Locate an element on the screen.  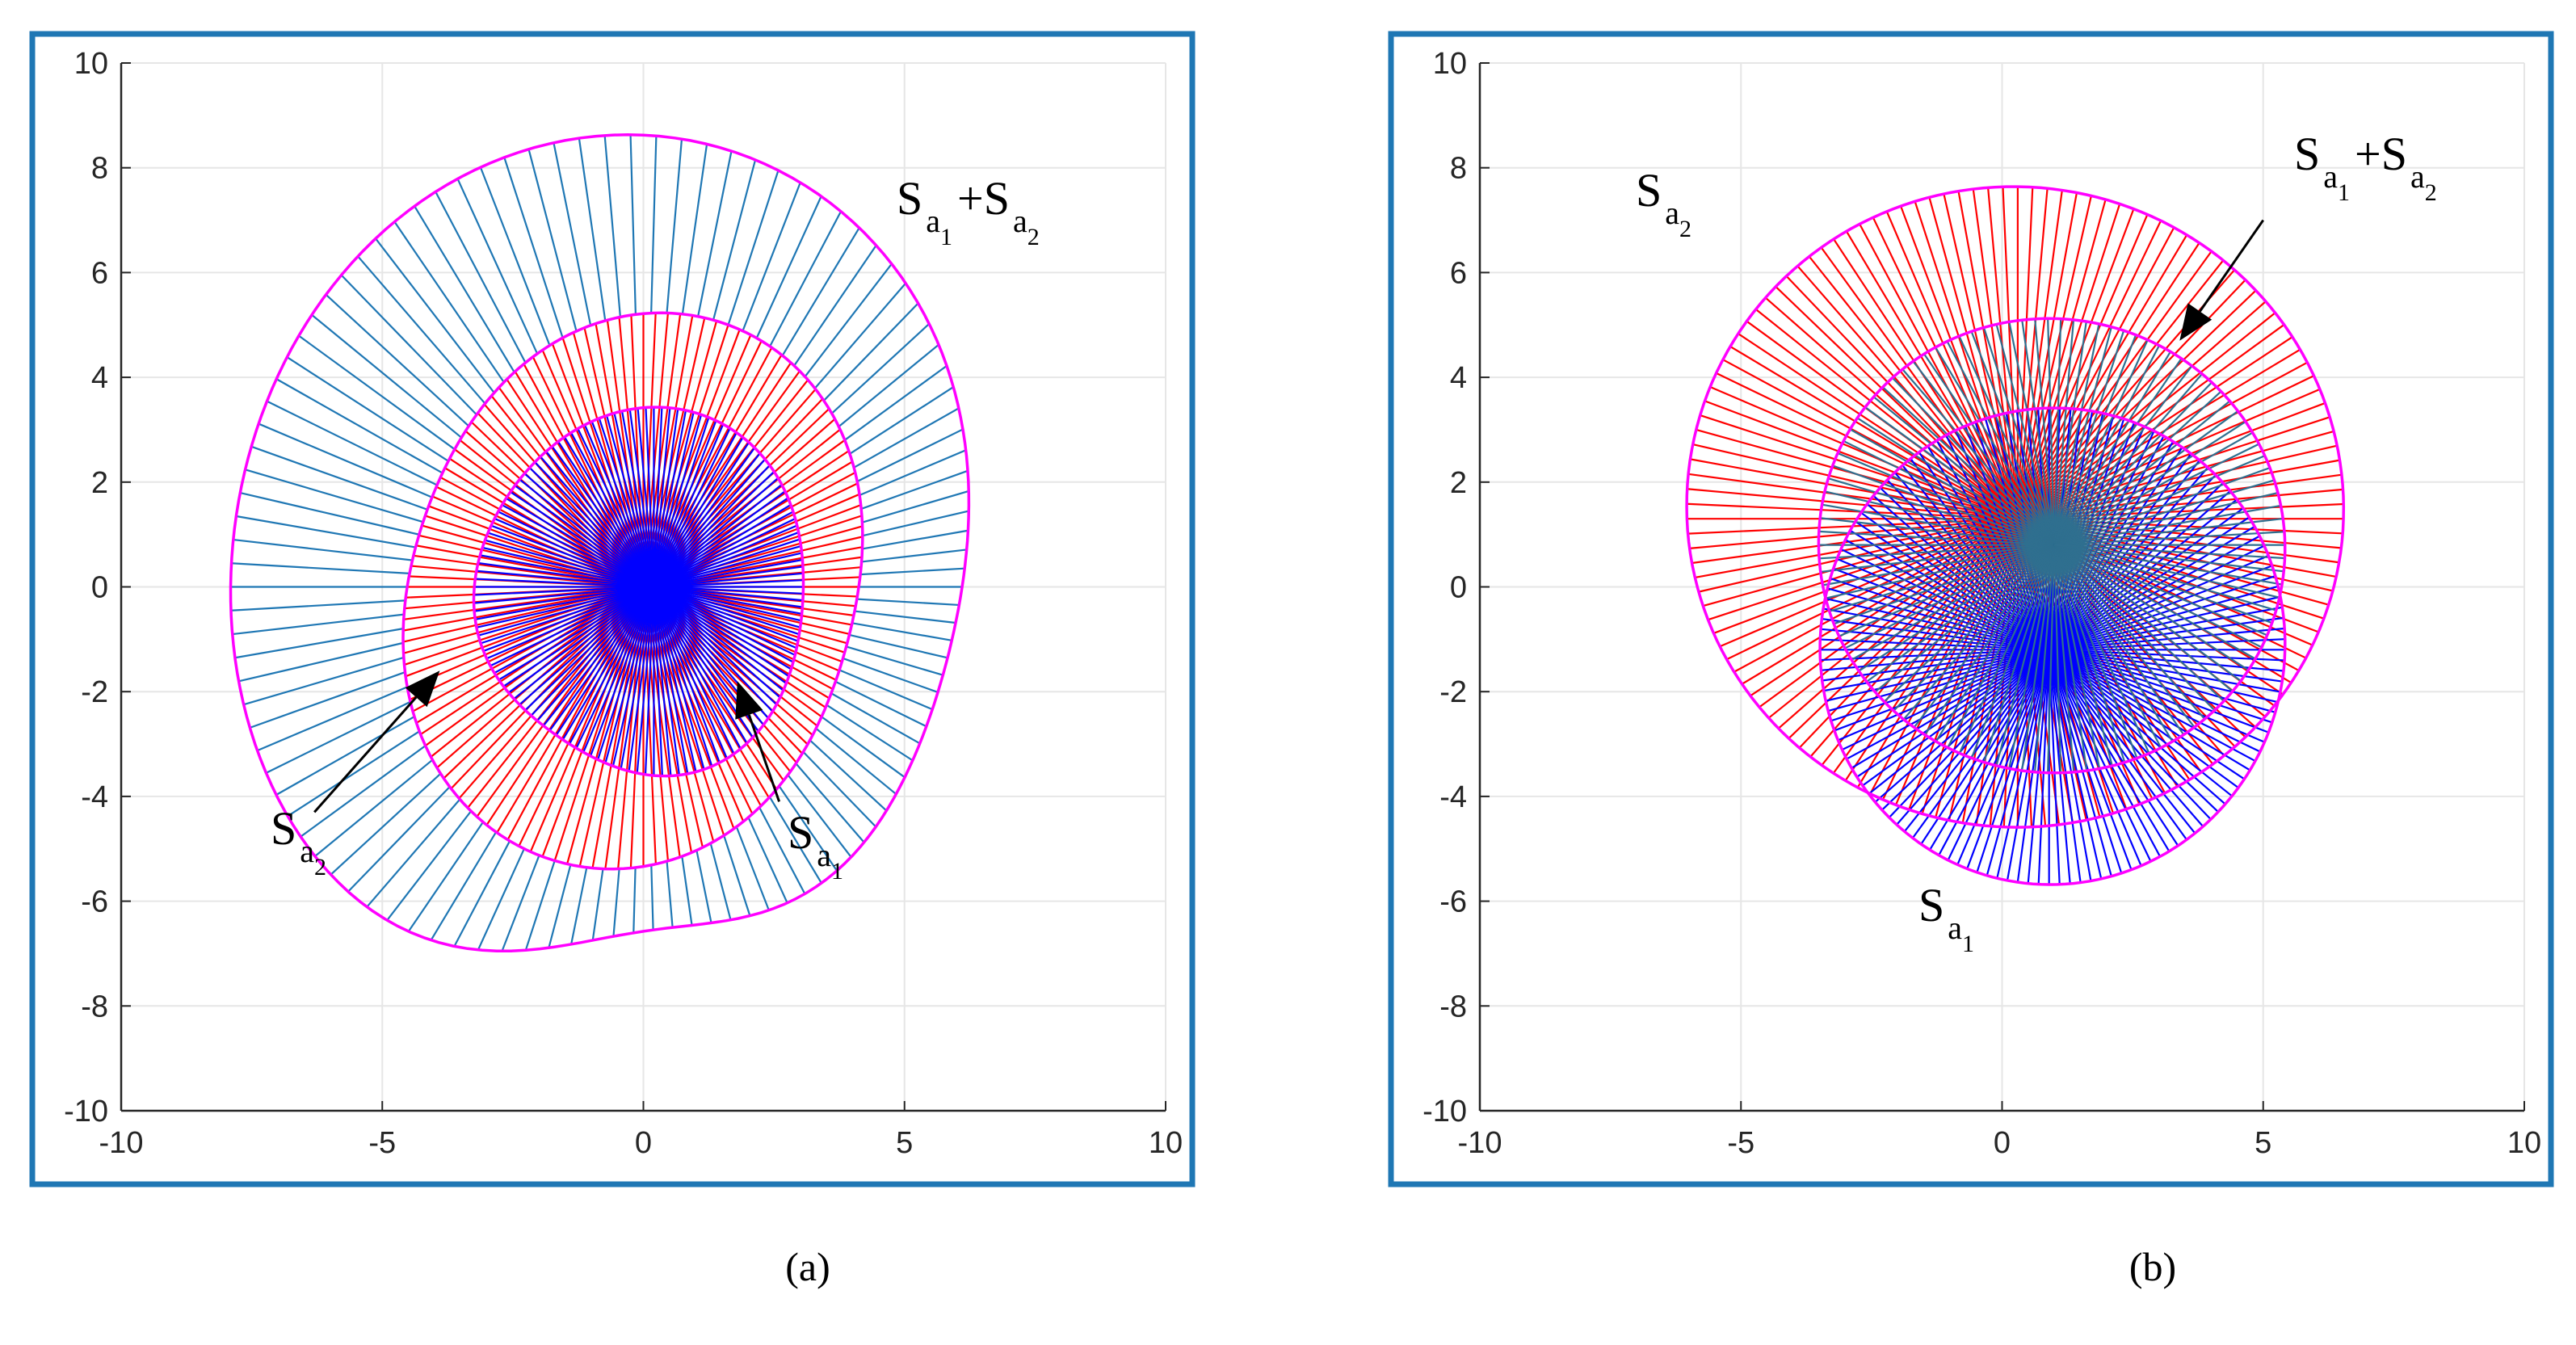
y-tick-label: -4 is located at coordinates (94, 797).